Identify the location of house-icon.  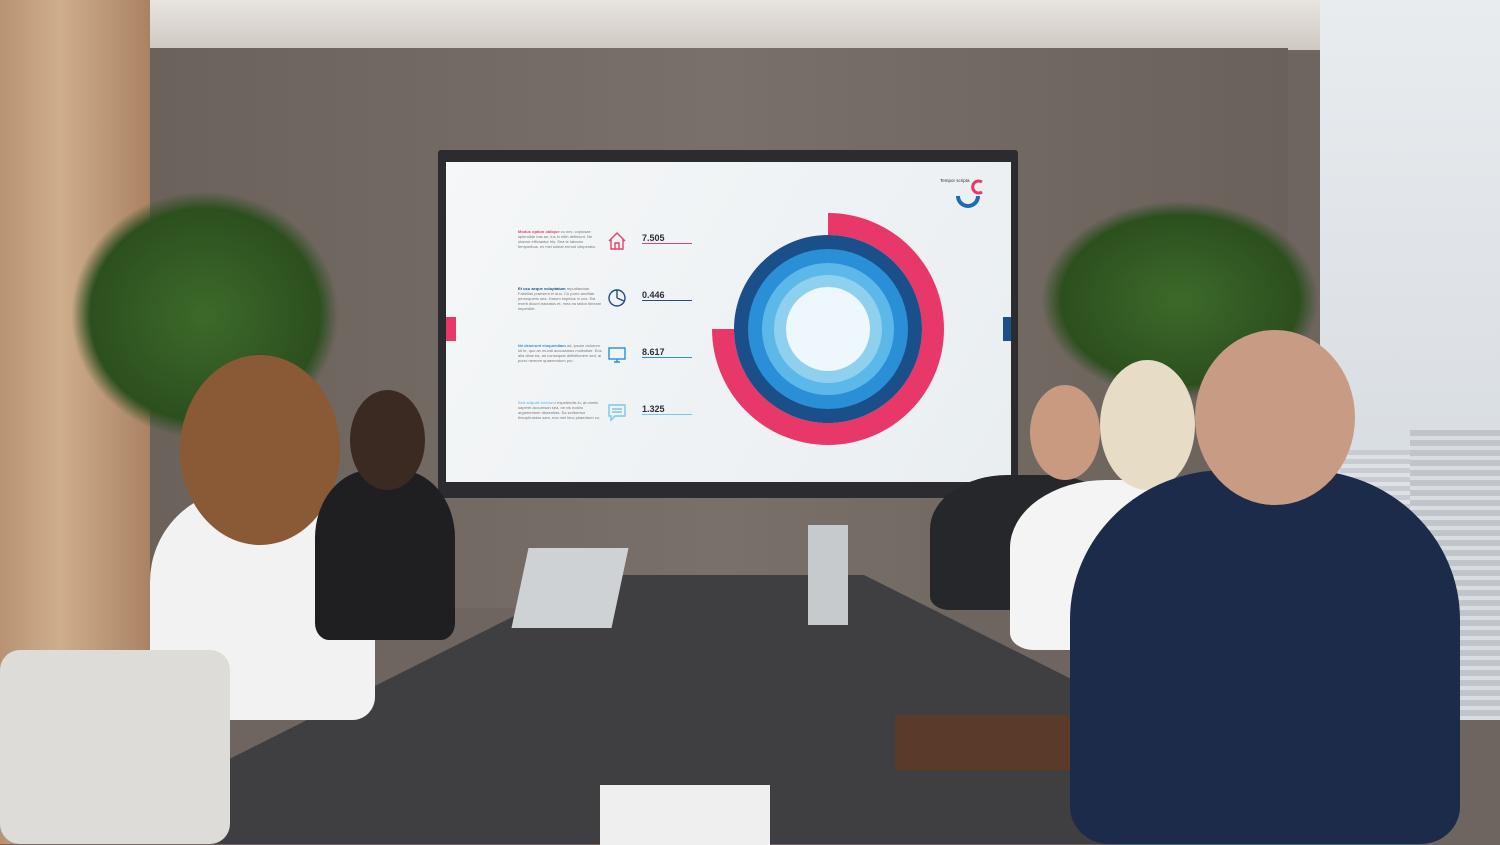
(617, 241).